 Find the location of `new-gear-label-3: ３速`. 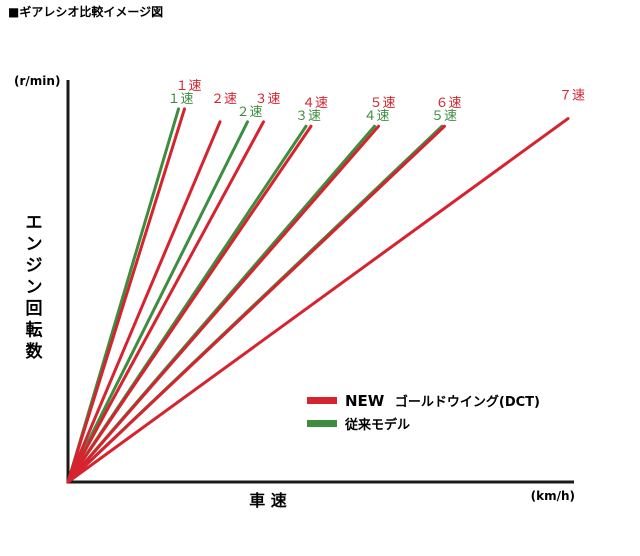

new-gear-label-3: ３速 is located at coordinates (267, 99).